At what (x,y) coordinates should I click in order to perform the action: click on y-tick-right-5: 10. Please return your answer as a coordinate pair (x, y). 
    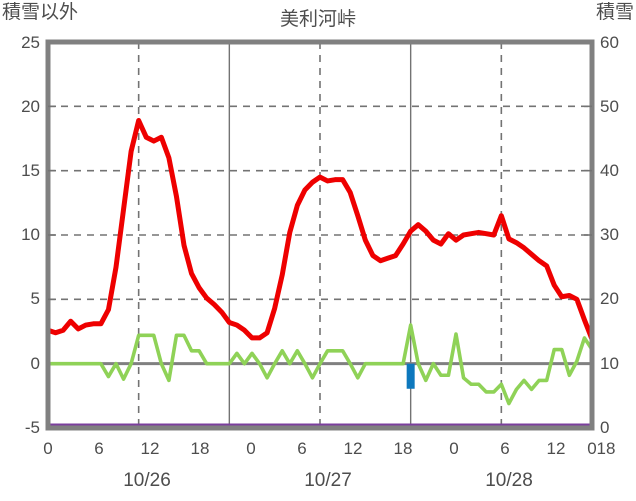
    Looking at the image, I should click on (609, 363).